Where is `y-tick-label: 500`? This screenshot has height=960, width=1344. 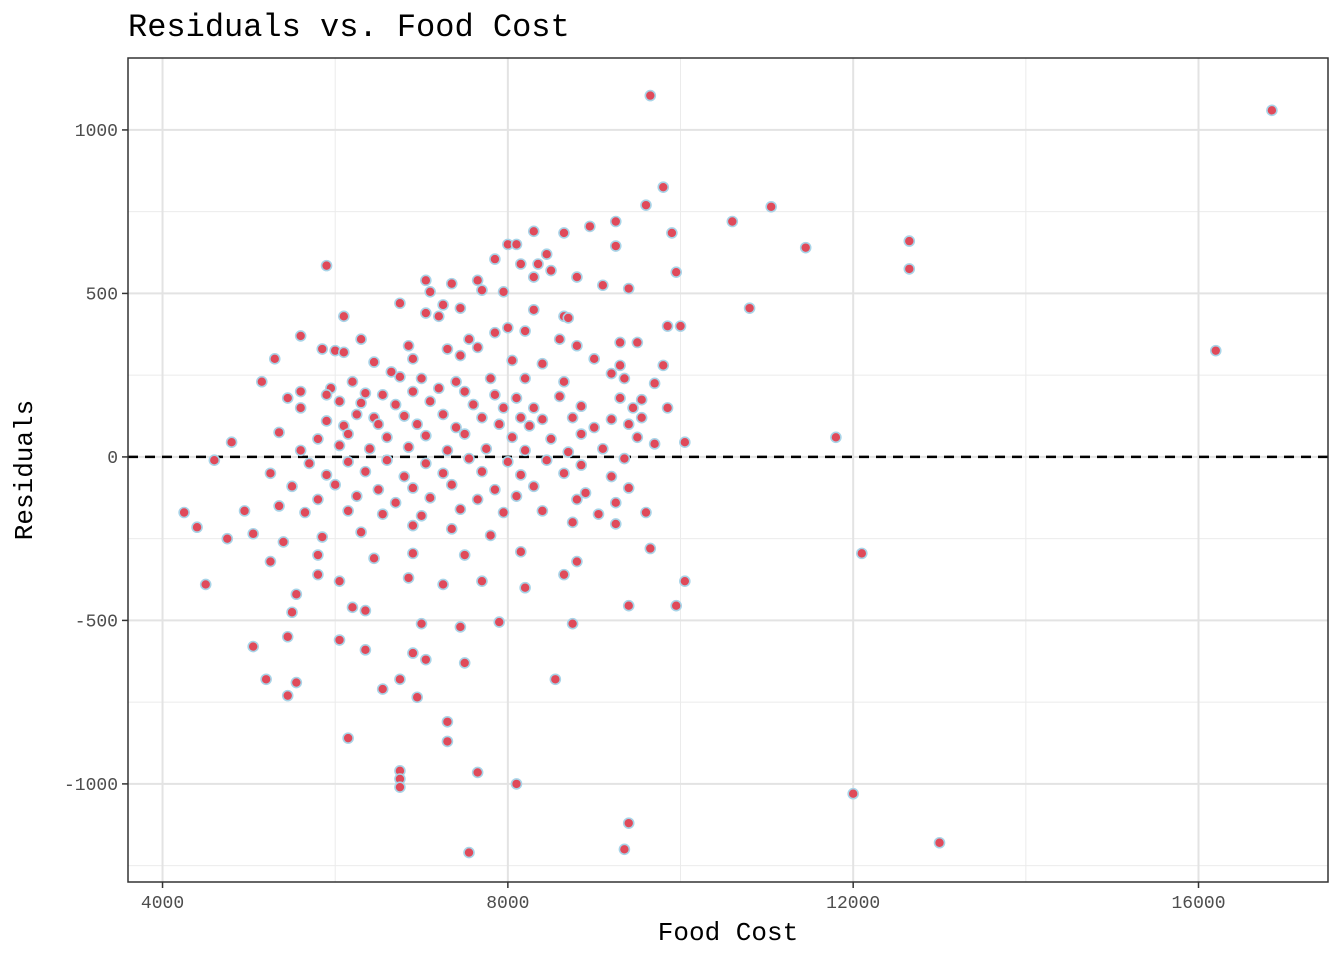 y-tick-label: 500 is located at coordinates (102, 295).